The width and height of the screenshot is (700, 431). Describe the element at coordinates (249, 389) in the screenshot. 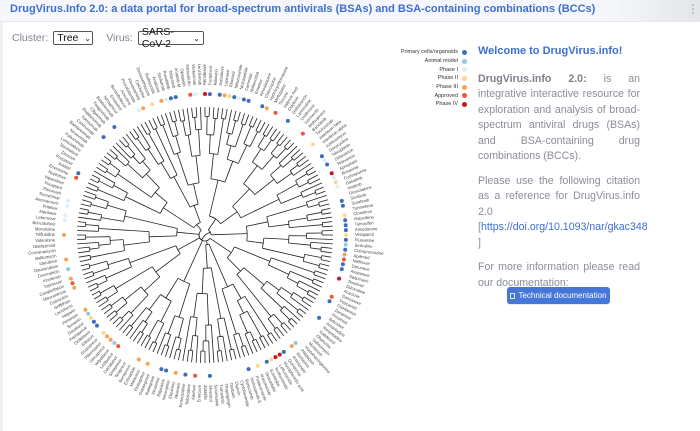

I see `drug-label: Bortezomib` at that location.